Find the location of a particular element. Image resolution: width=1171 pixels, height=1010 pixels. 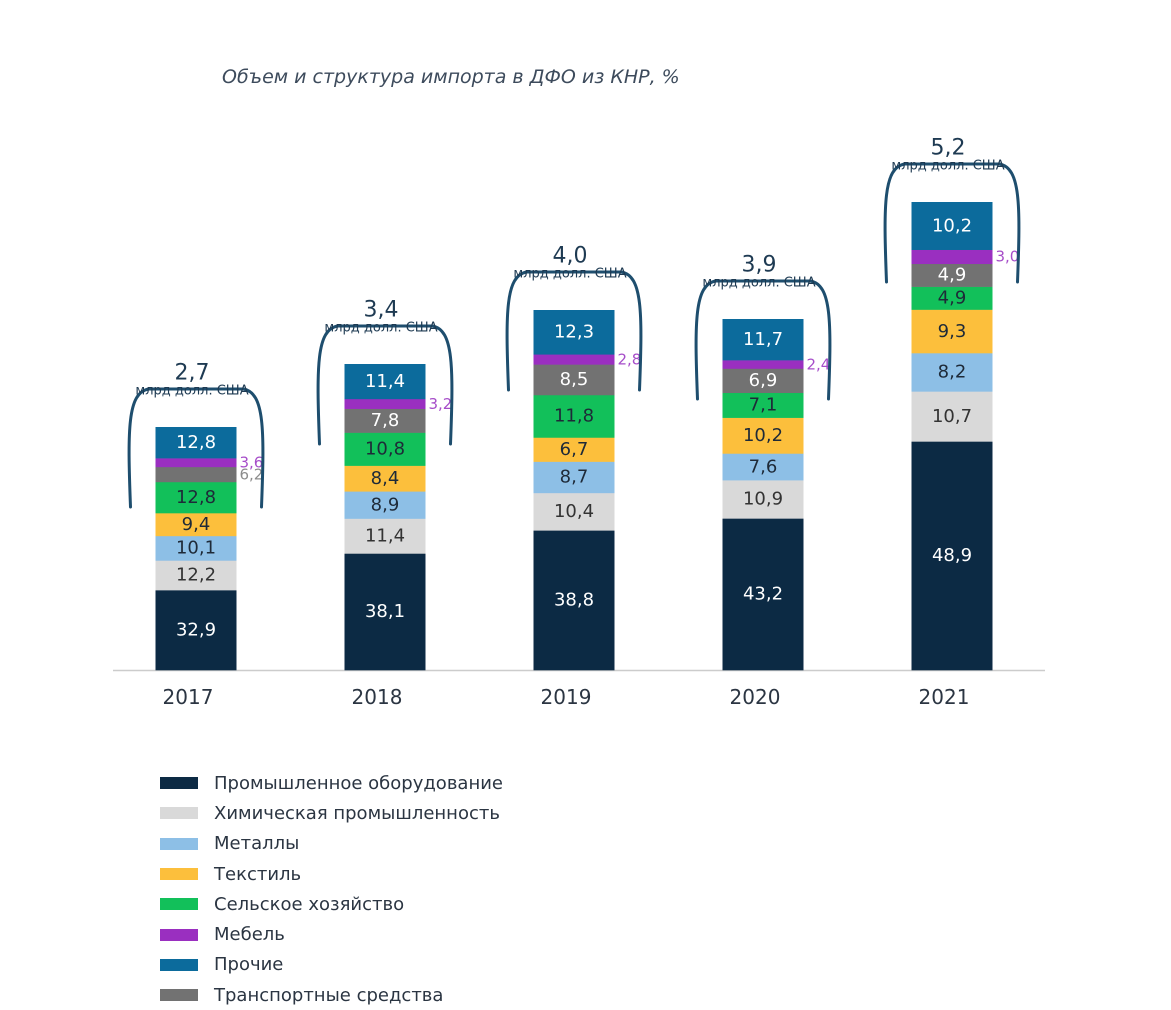

legend-item: Прочие is located at coordinates (331, 965).